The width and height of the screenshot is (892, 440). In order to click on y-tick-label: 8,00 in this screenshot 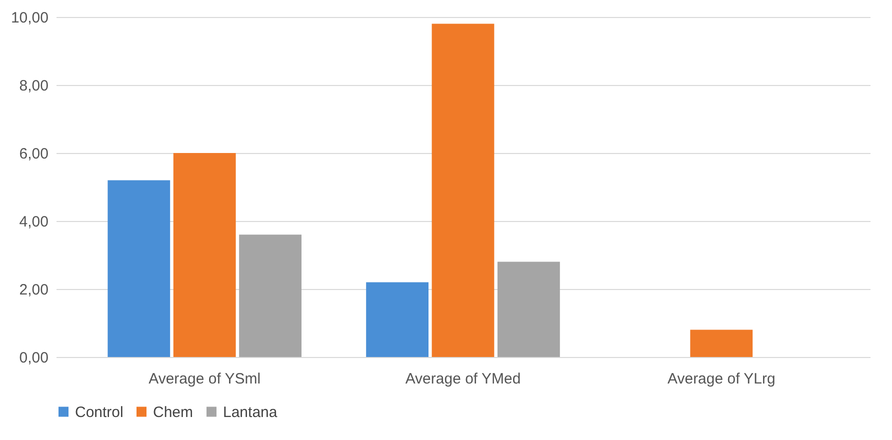, I will do `click(33, 86)`.